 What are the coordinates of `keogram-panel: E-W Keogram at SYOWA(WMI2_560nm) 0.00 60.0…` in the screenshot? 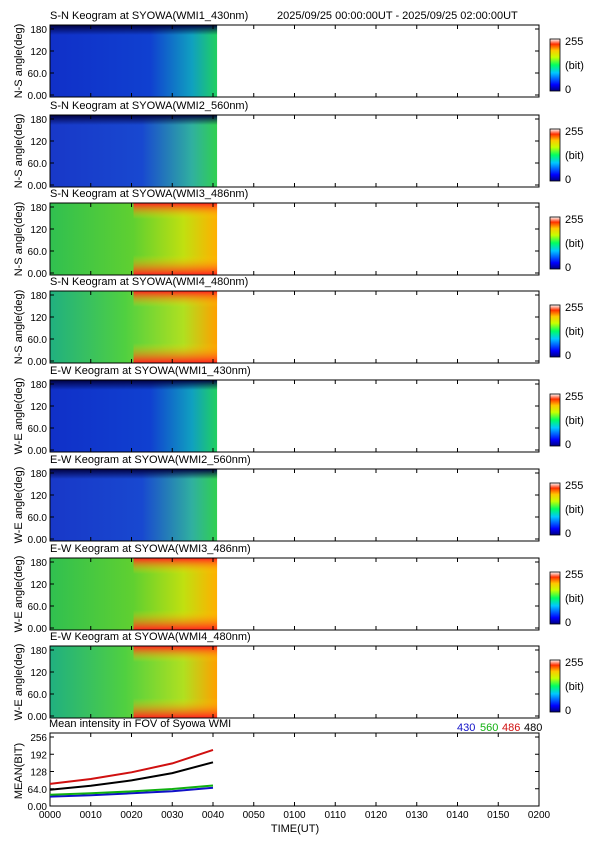 It's located at (298, 500).